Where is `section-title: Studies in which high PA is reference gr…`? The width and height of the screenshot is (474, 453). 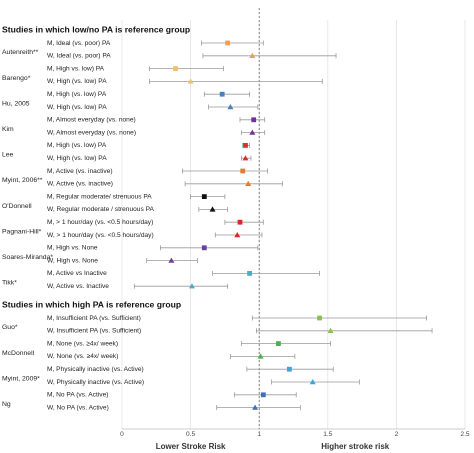
section-title: Studies in which high PA is reference gr… is located at coordinates (91, 304).